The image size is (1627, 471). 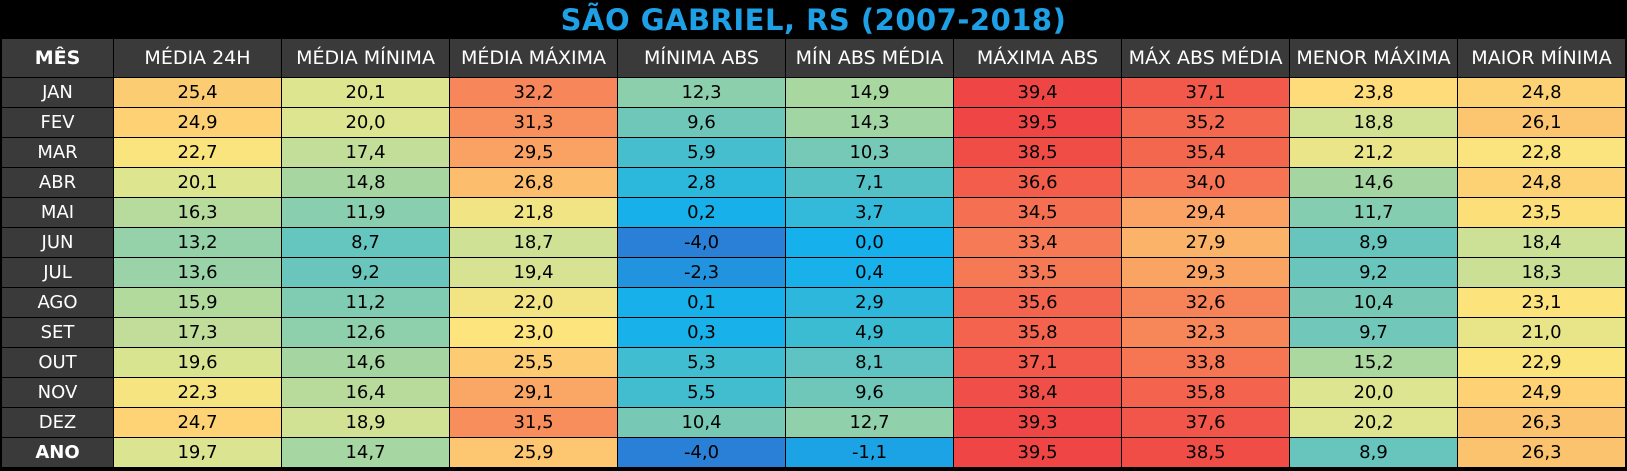 I want to click on data-cell: 8,1, so click(x=869, y=362).